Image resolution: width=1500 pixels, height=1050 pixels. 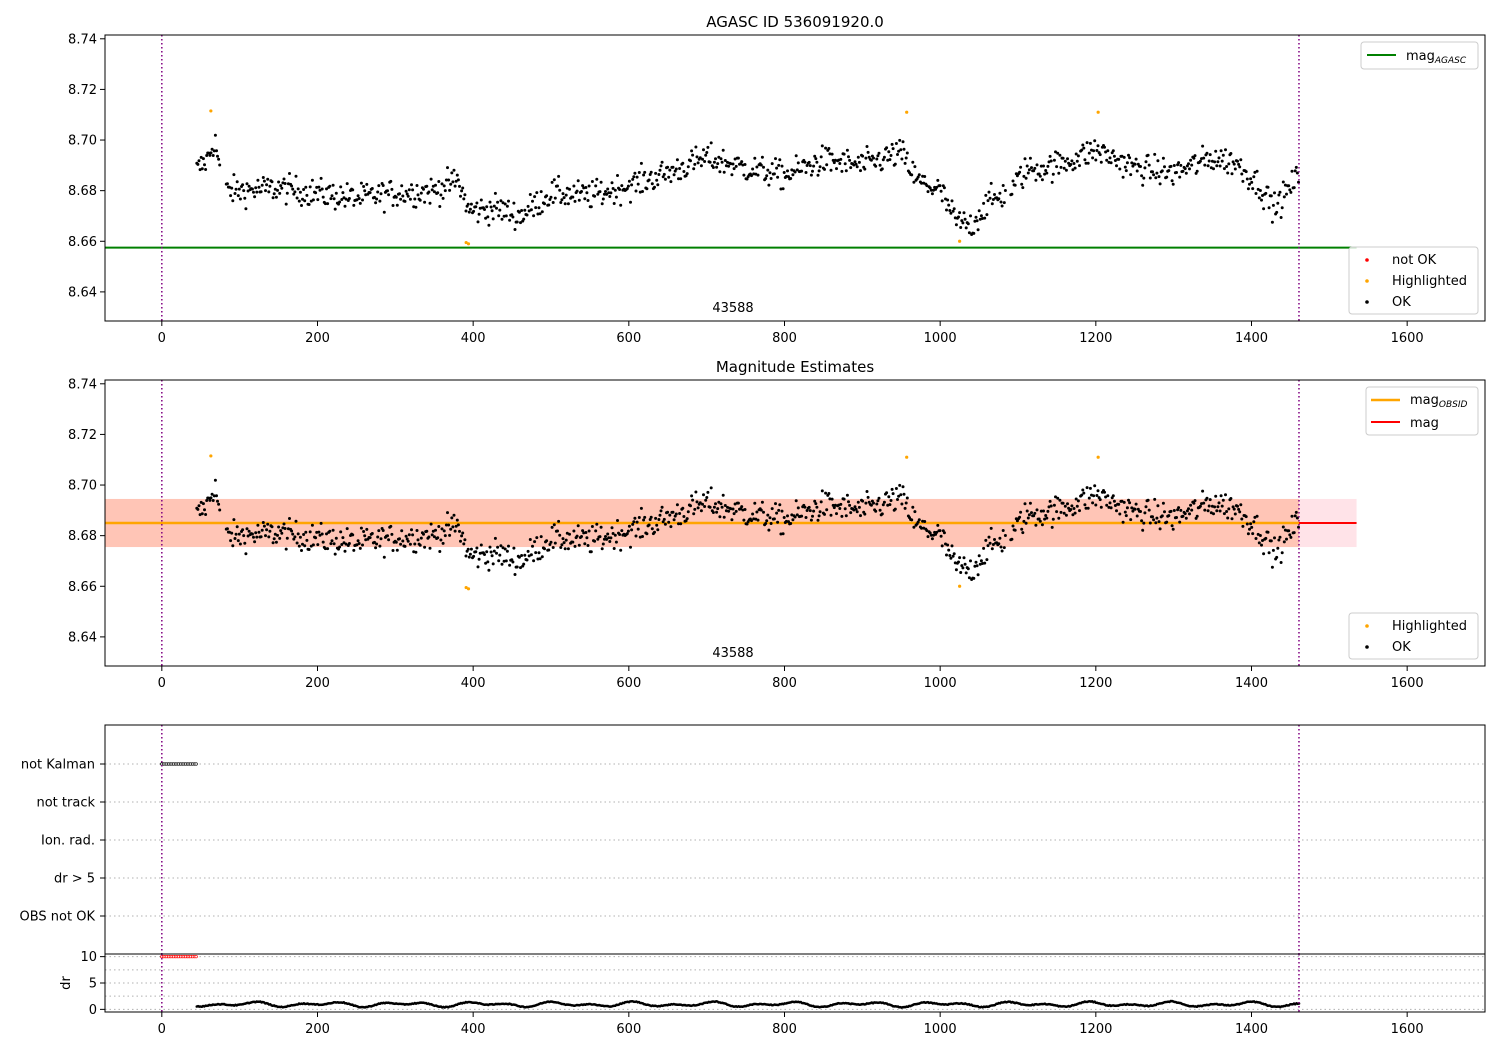 What do you see at coordinates (1436, 57) in the screenshot?
I see `legend-mag-agasc-label: magAGASC` at bounding box center [1436, 57].